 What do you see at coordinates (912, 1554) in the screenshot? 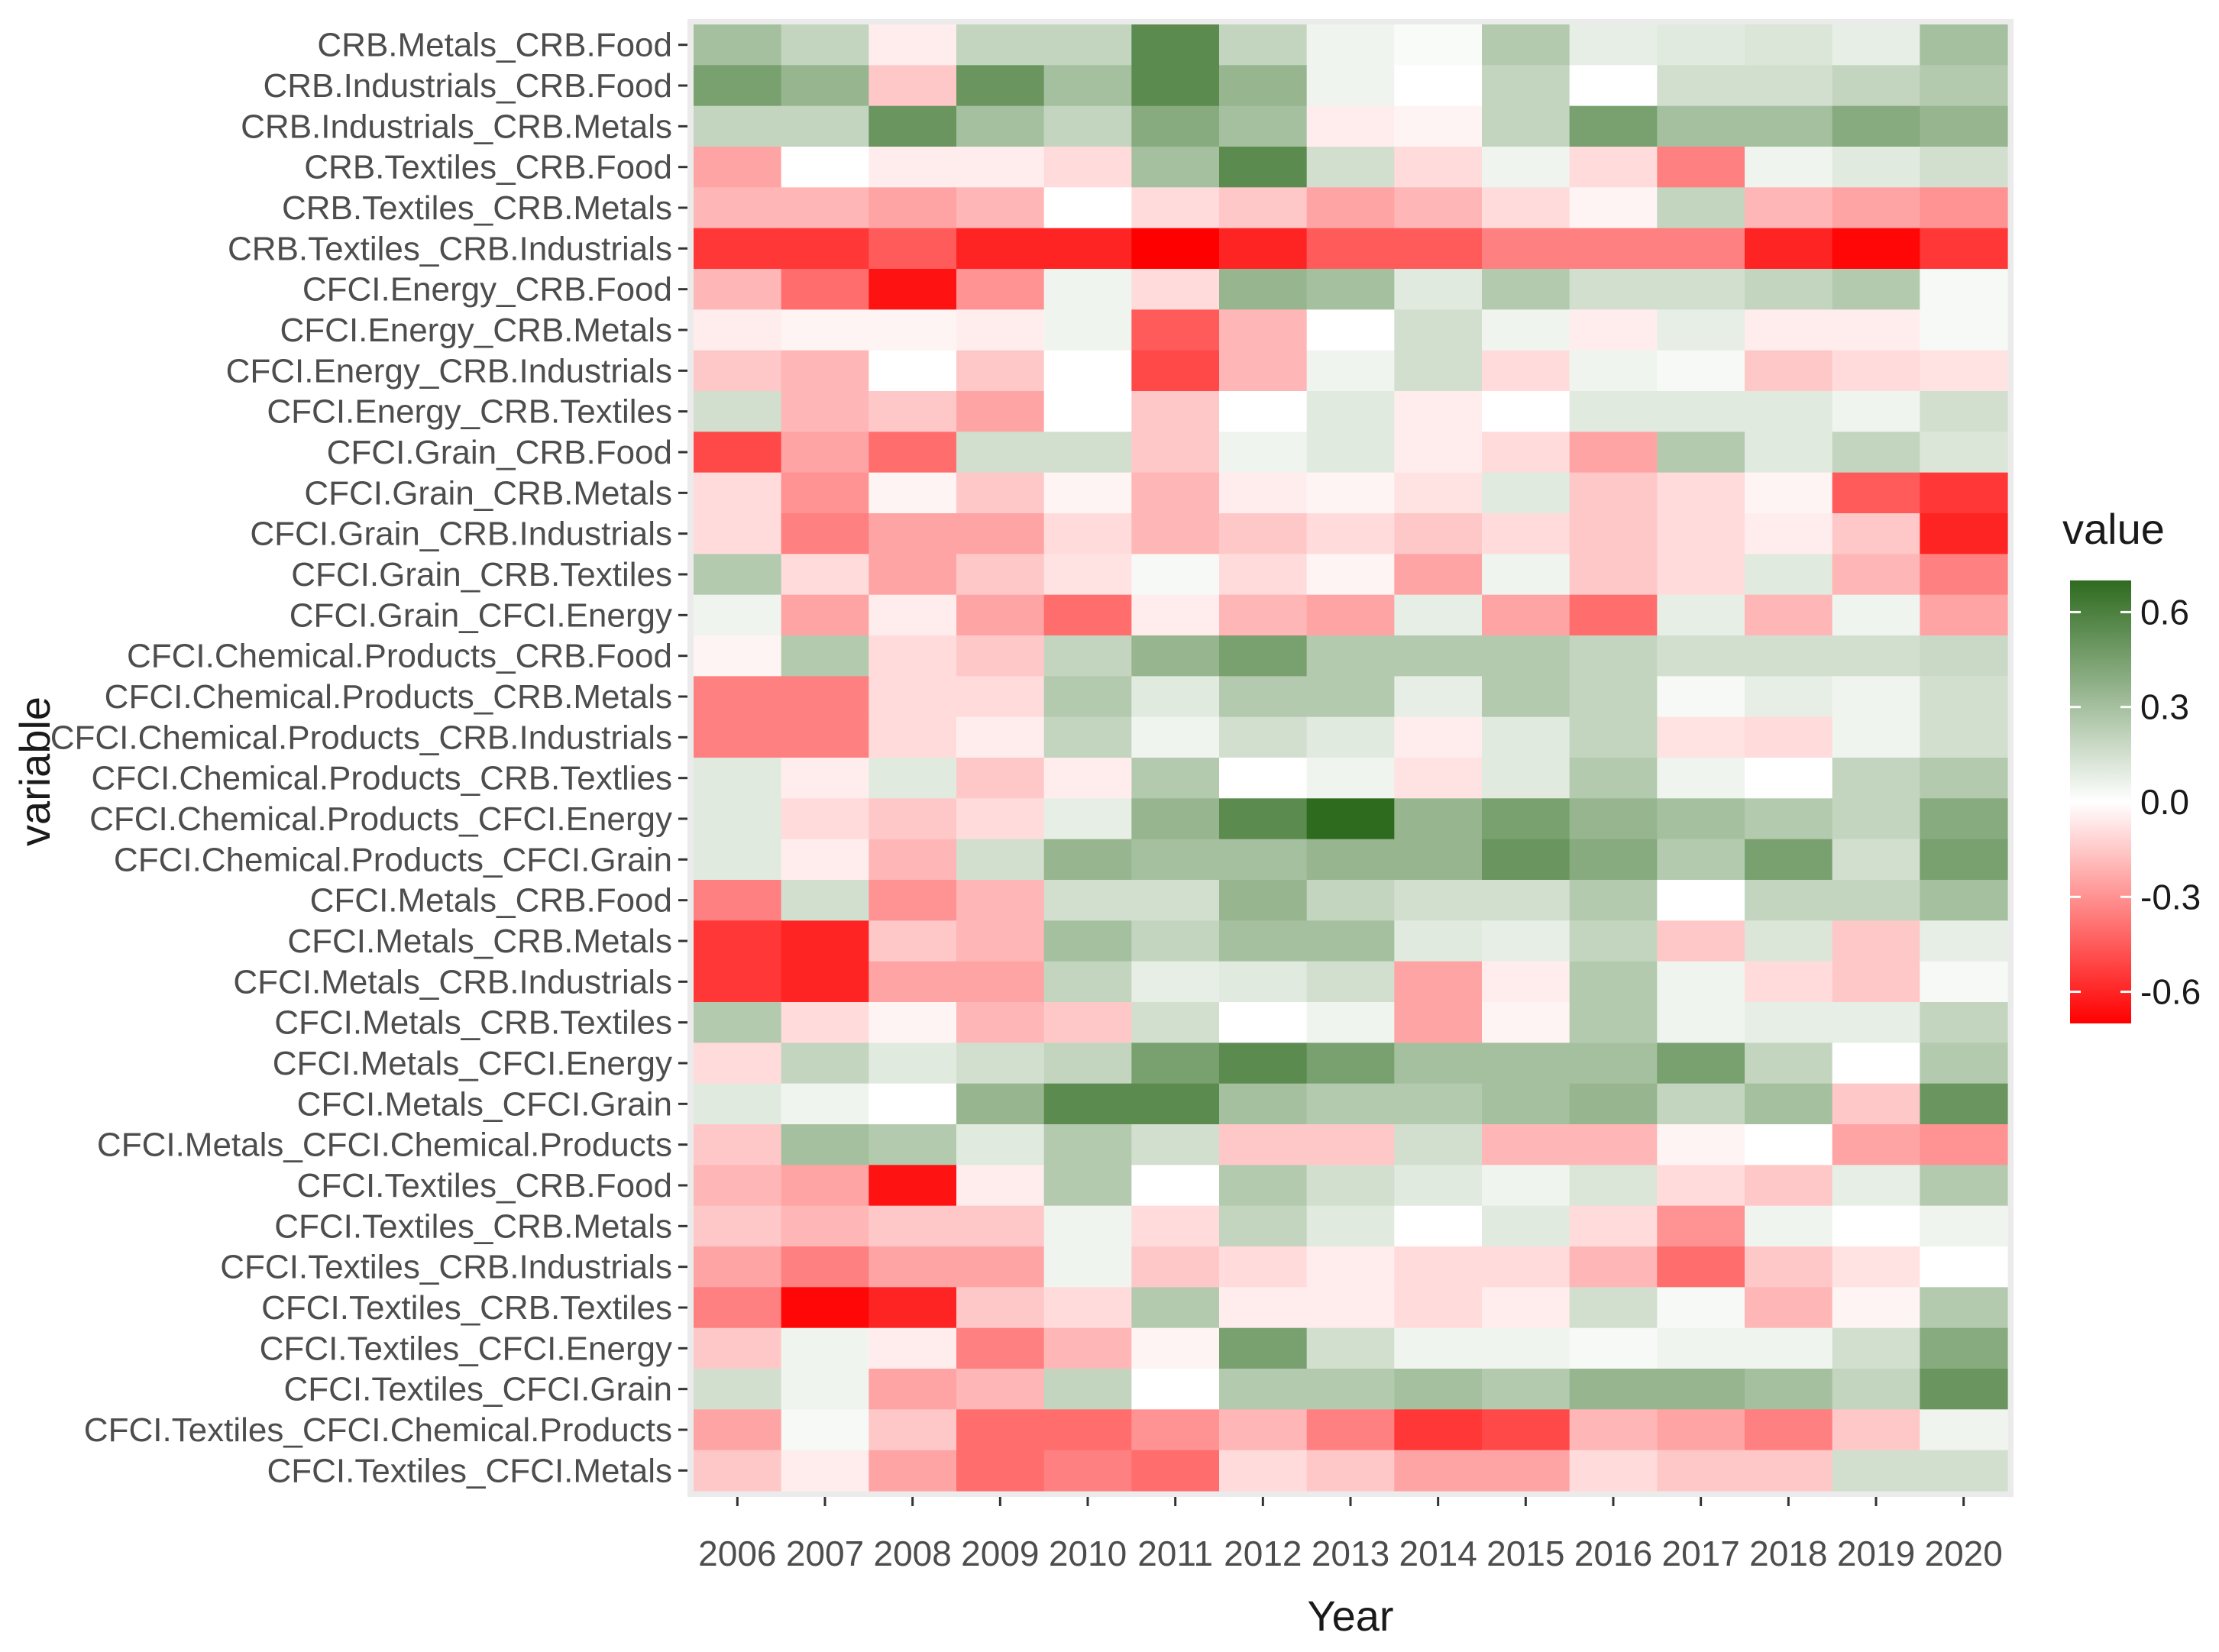
I see `x-tick-label: 2008` at bounding box center [912, 1554].